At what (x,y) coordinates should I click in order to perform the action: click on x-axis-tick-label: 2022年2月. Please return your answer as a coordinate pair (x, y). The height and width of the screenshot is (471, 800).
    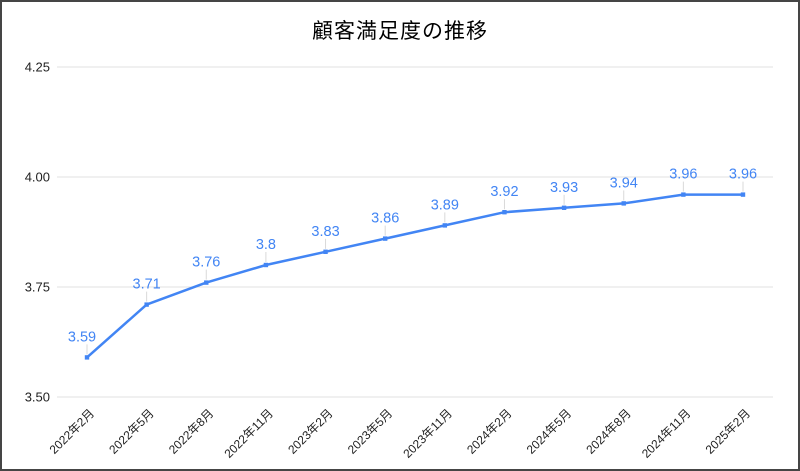
    Looking at the image, I should click on (72, 431).